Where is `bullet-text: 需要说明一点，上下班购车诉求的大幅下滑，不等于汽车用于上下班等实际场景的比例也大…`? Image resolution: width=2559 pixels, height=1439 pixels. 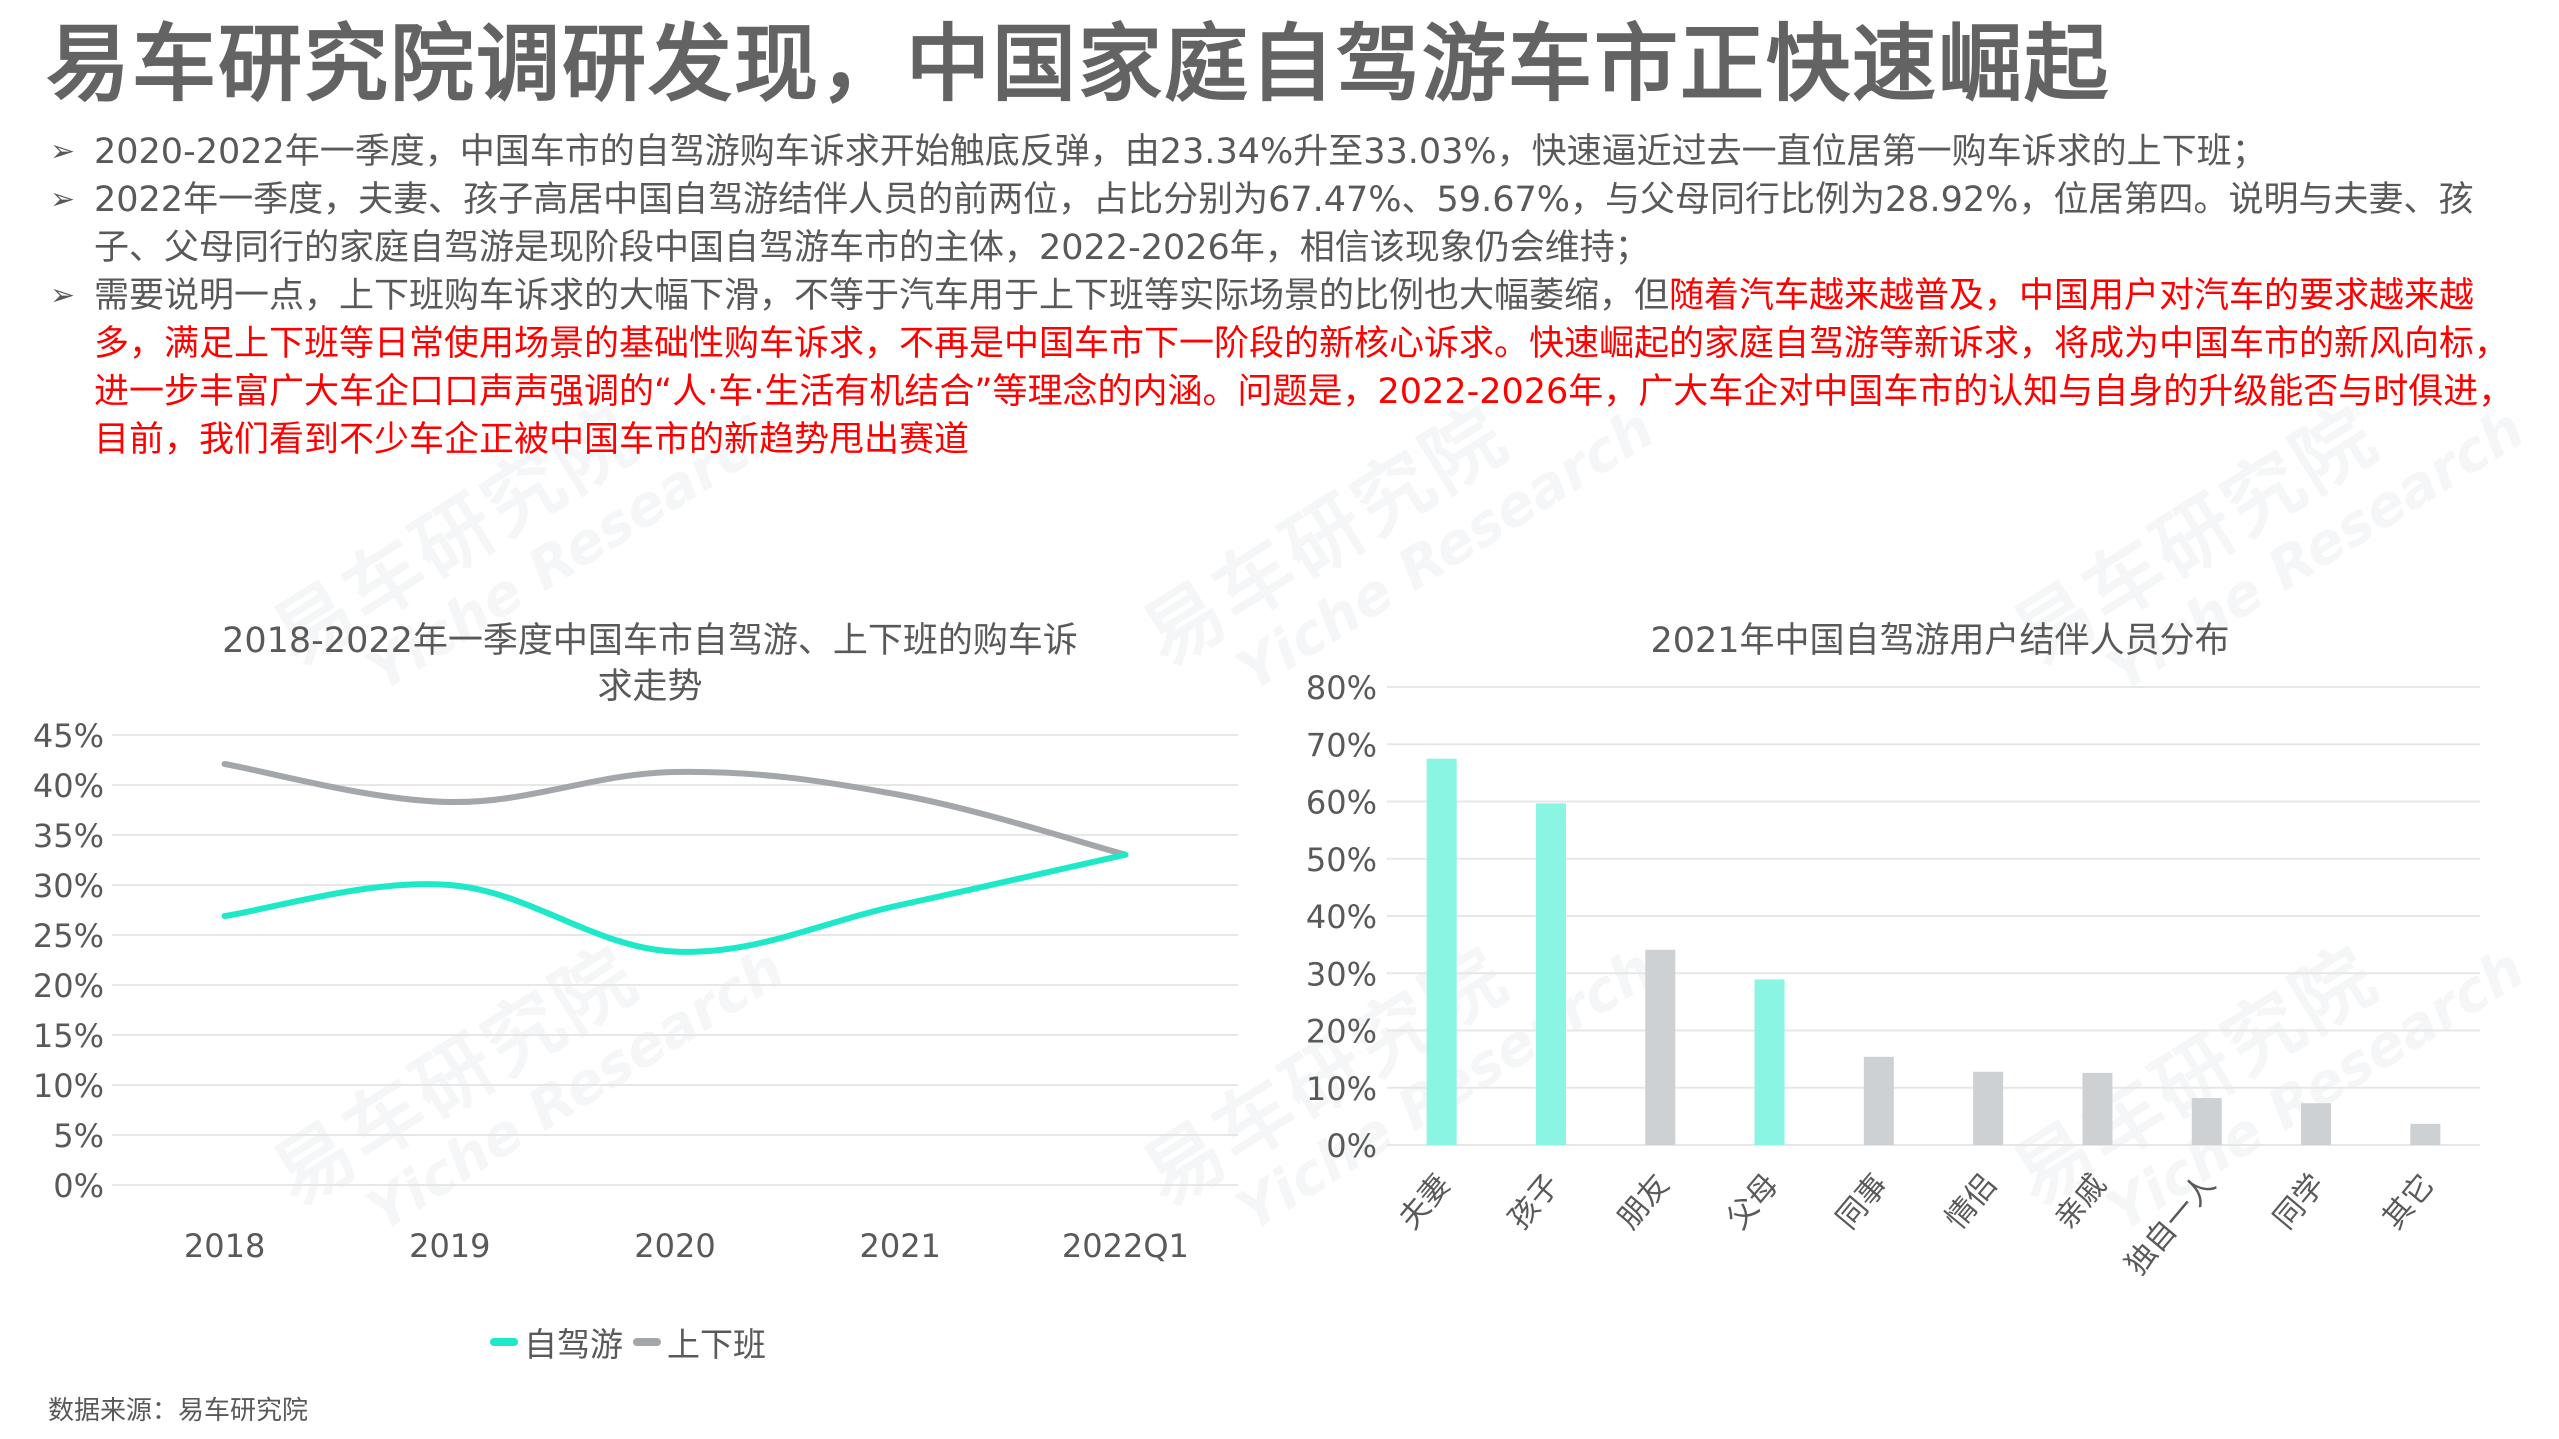
bullet-text: 需要说明一点，上下班购车诉求的大幅下滑，不等于汽车用于上下班等实际场景的比例也大… is located at coordinates (882, 296).